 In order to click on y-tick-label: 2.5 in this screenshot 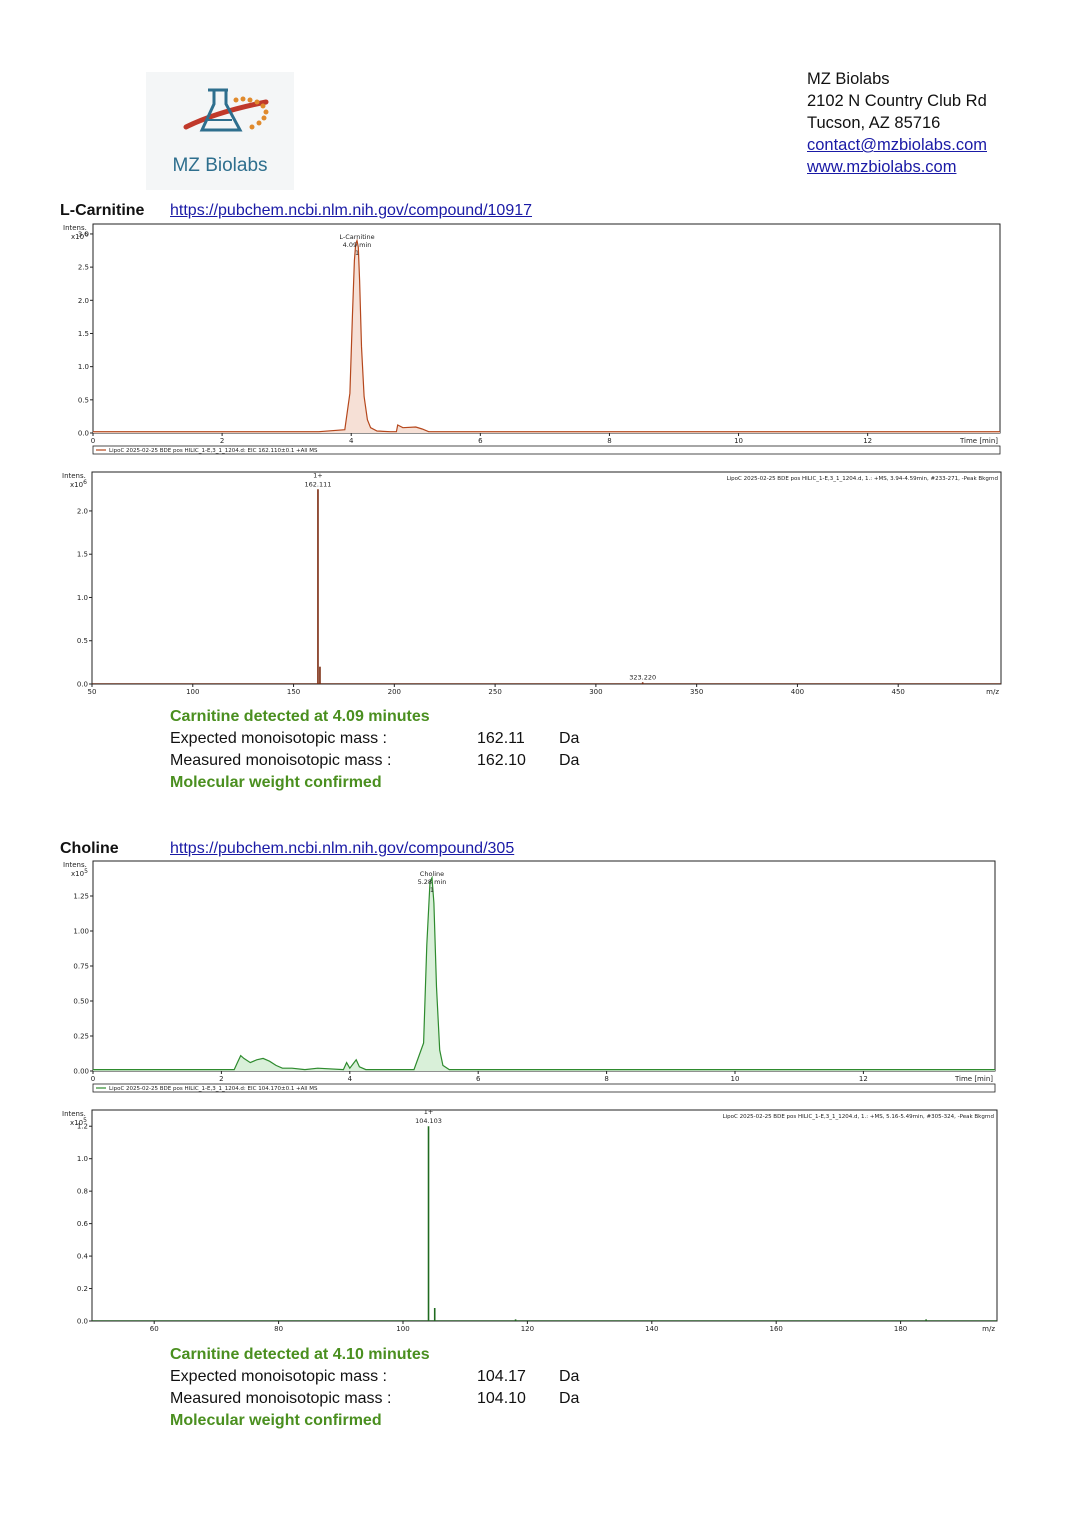, I will do `click(83, 268)`.